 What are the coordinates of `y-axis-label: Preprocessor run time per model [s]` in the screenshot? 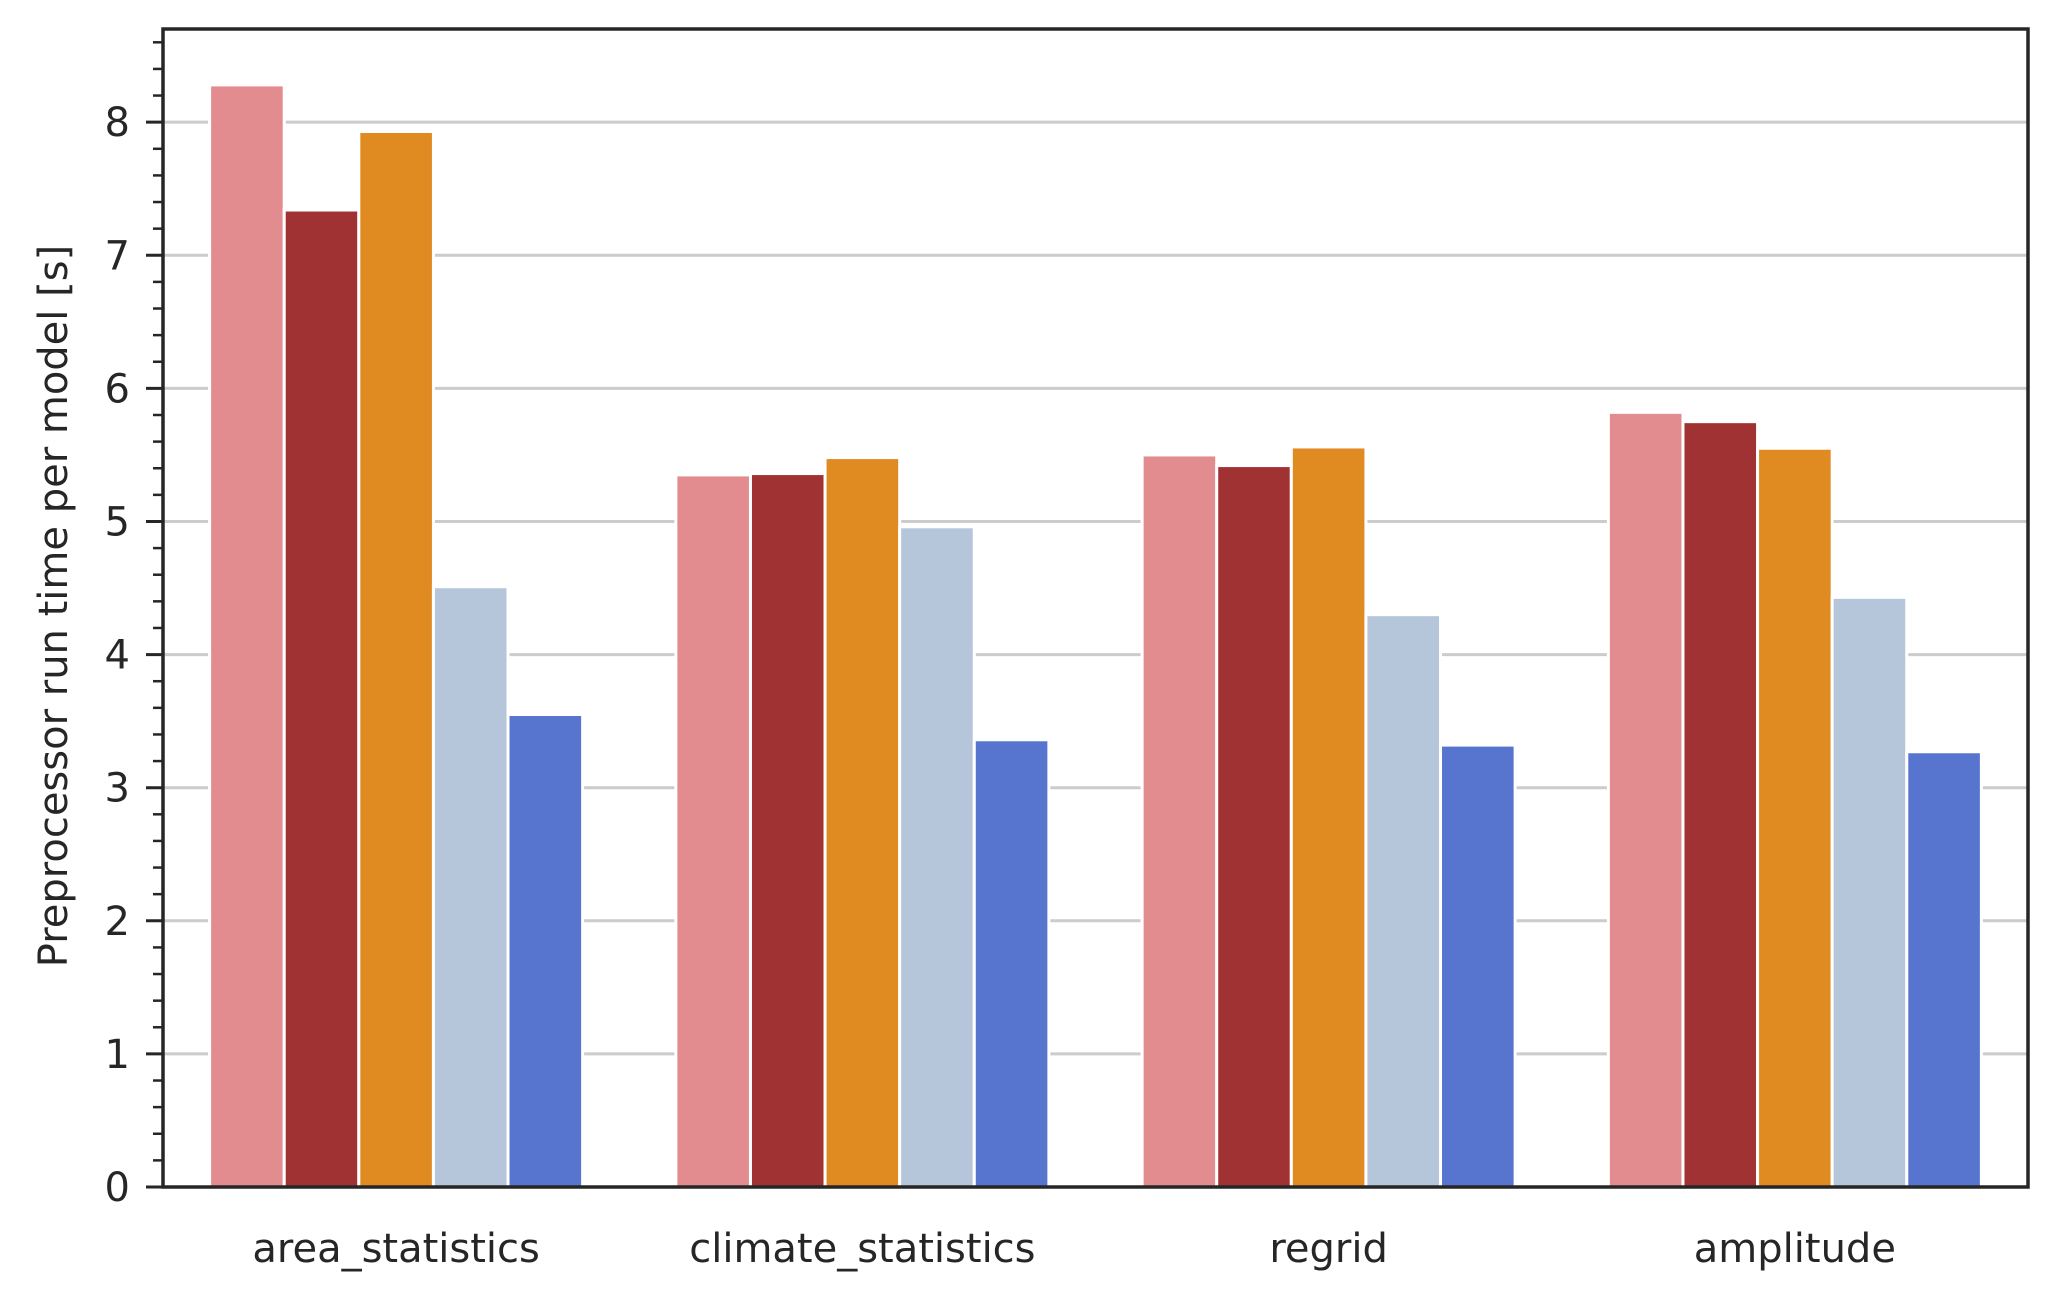 It's located at (54, 606).